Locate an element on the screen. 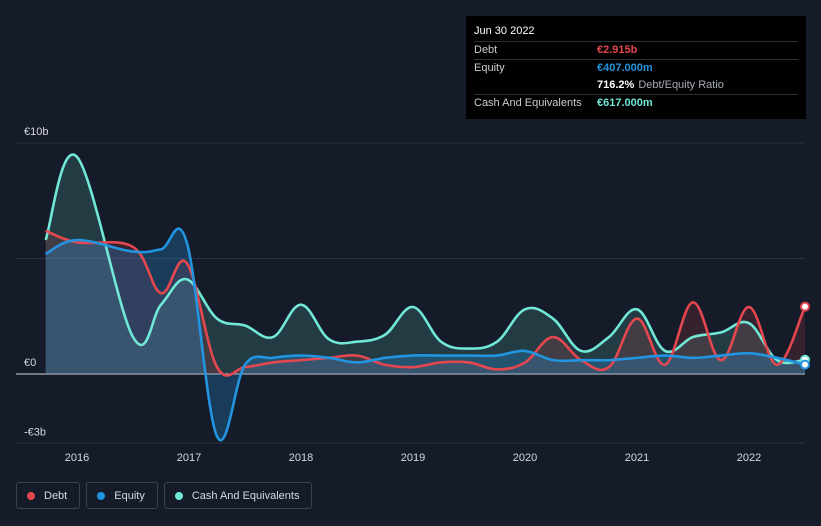 This screenshot has width=821, height=526. tooltip-row-equity: Equity €407.000m is located at coordinates (636, 68).